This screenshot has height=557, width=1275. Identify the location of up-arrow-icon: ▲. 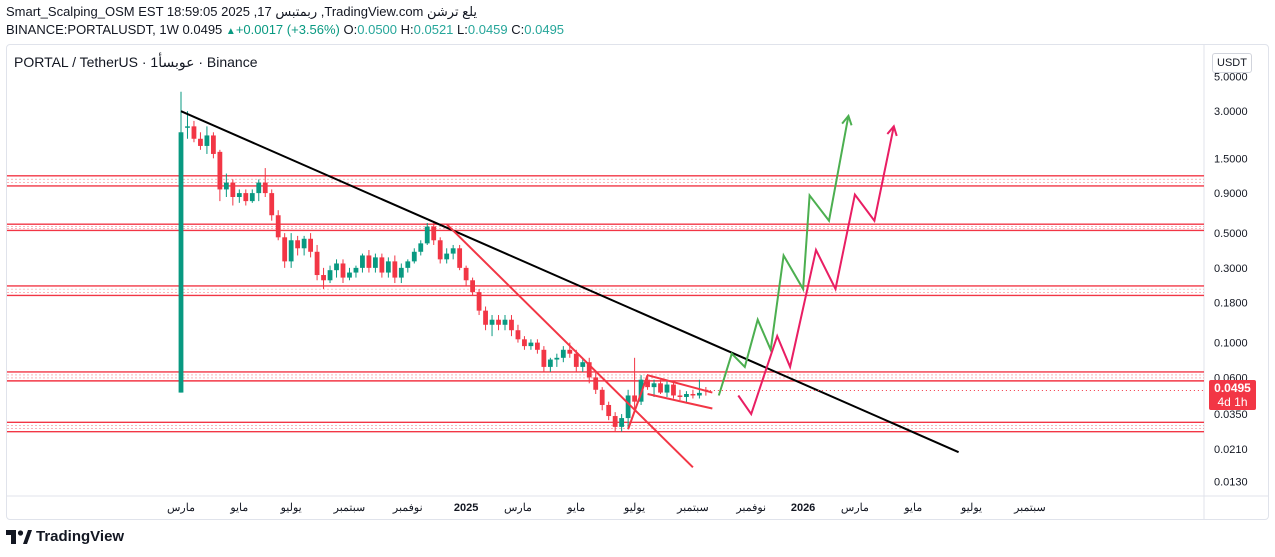
(230, 31).